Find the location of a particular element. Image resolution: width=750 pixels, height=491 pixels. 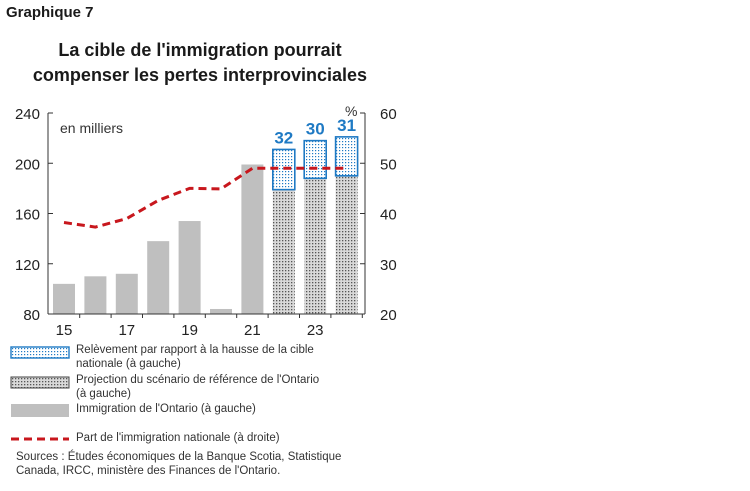

right-tick-label-40: 40 is located at coordinates (388, 215).